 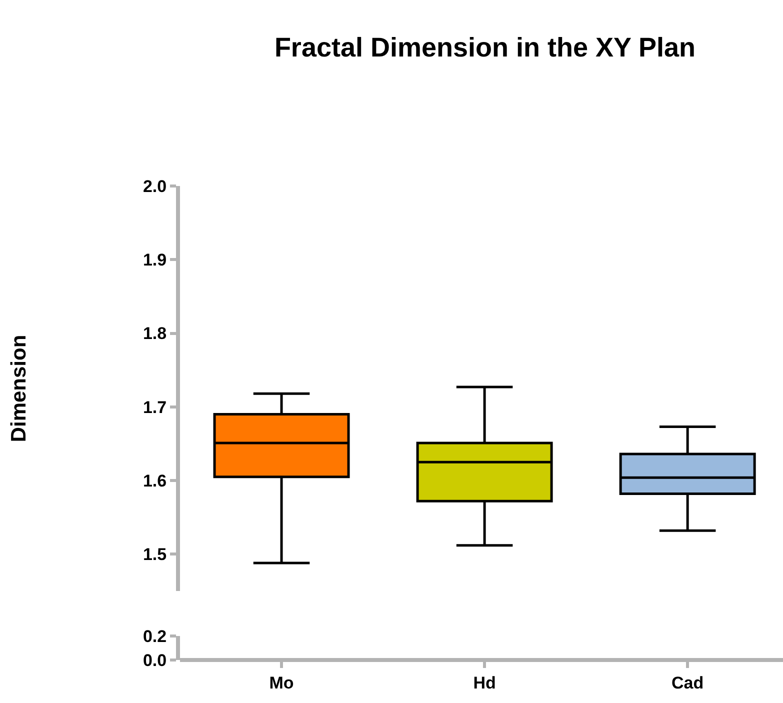 I want to click on x-tick-label: Hd, so click(x=484, y=682).